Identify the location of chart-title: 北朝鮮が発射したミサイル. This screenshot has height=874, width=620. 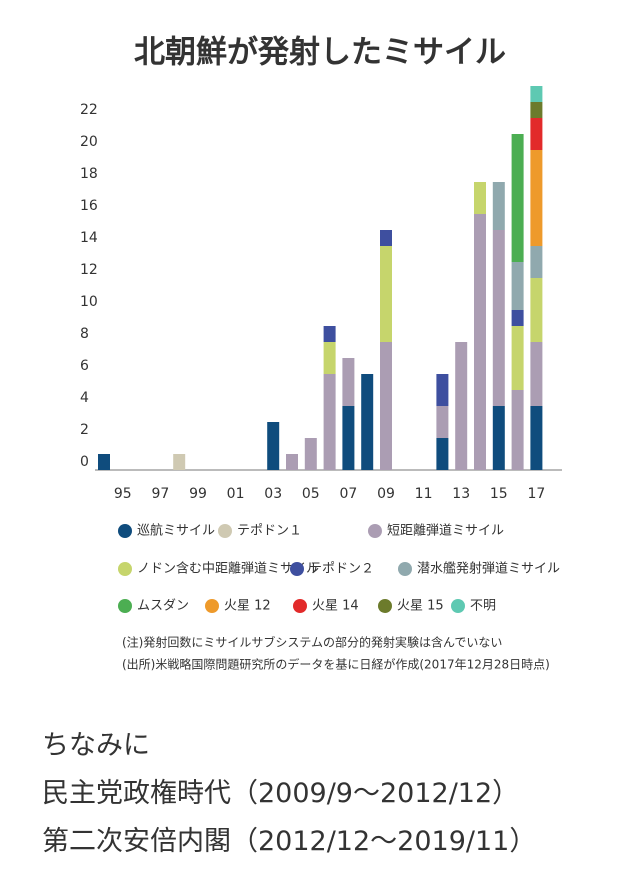
(320, 53).